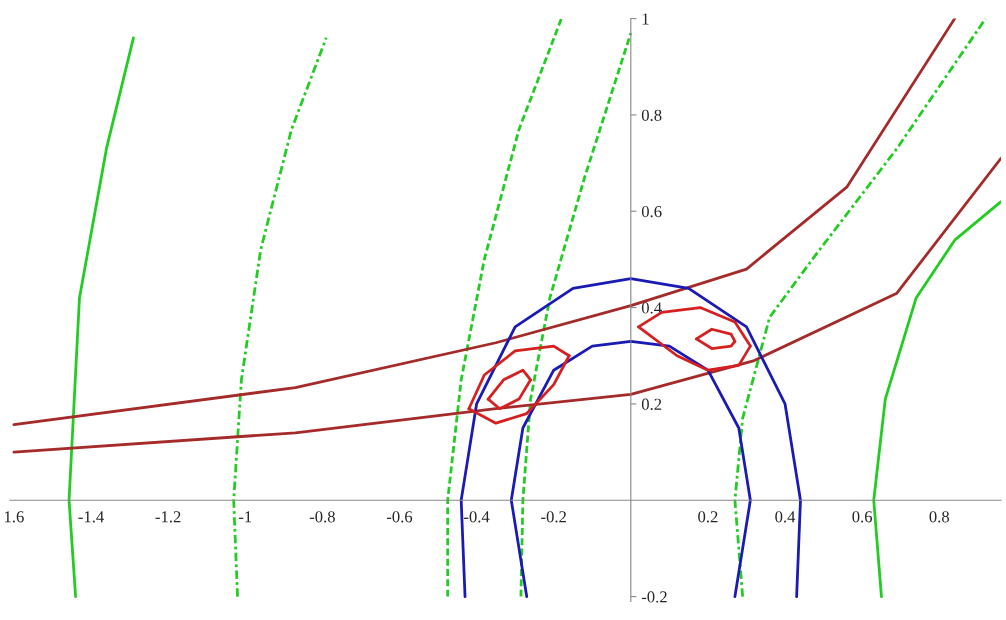 The height and width of the screenshot is (620, 1006). I want to click on y-tick-label: 0.2, so click(651, 404).